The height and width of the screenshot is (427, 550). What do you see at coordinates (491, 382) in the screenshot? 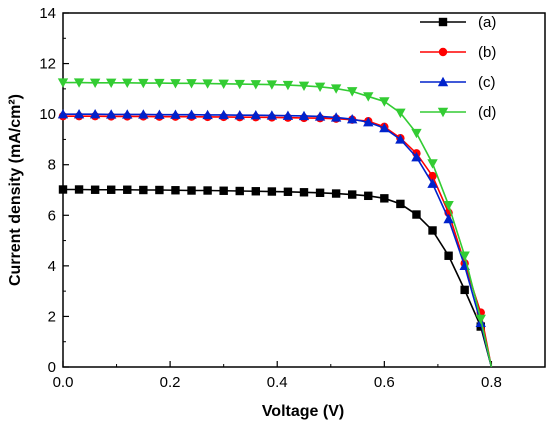
I see `x-tick-label: 0.8` at bounding box center [491, 382].